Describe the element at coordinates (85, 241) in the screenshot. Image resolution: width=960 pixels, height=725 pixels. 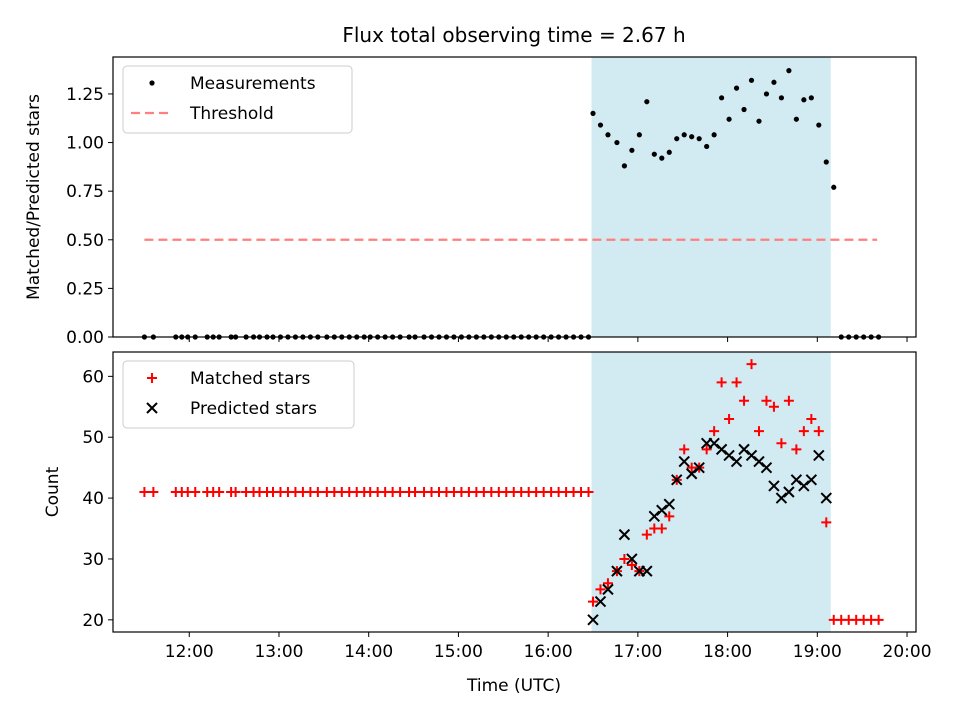
I see `y-tick-label: 0.50` at that location.